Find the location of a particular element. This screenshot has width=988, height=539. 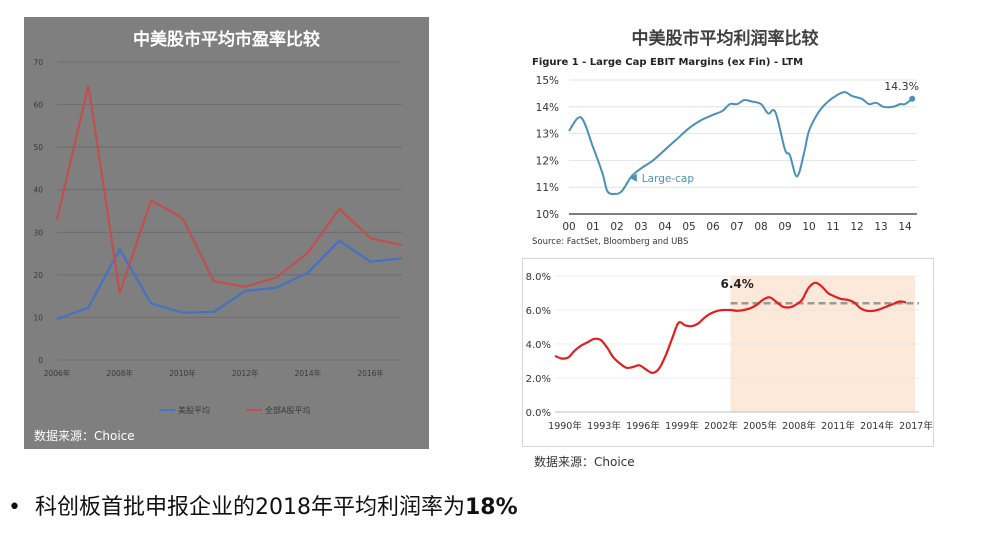

fig1-y-tick-label: 11% is located at coordinates (547, 188).